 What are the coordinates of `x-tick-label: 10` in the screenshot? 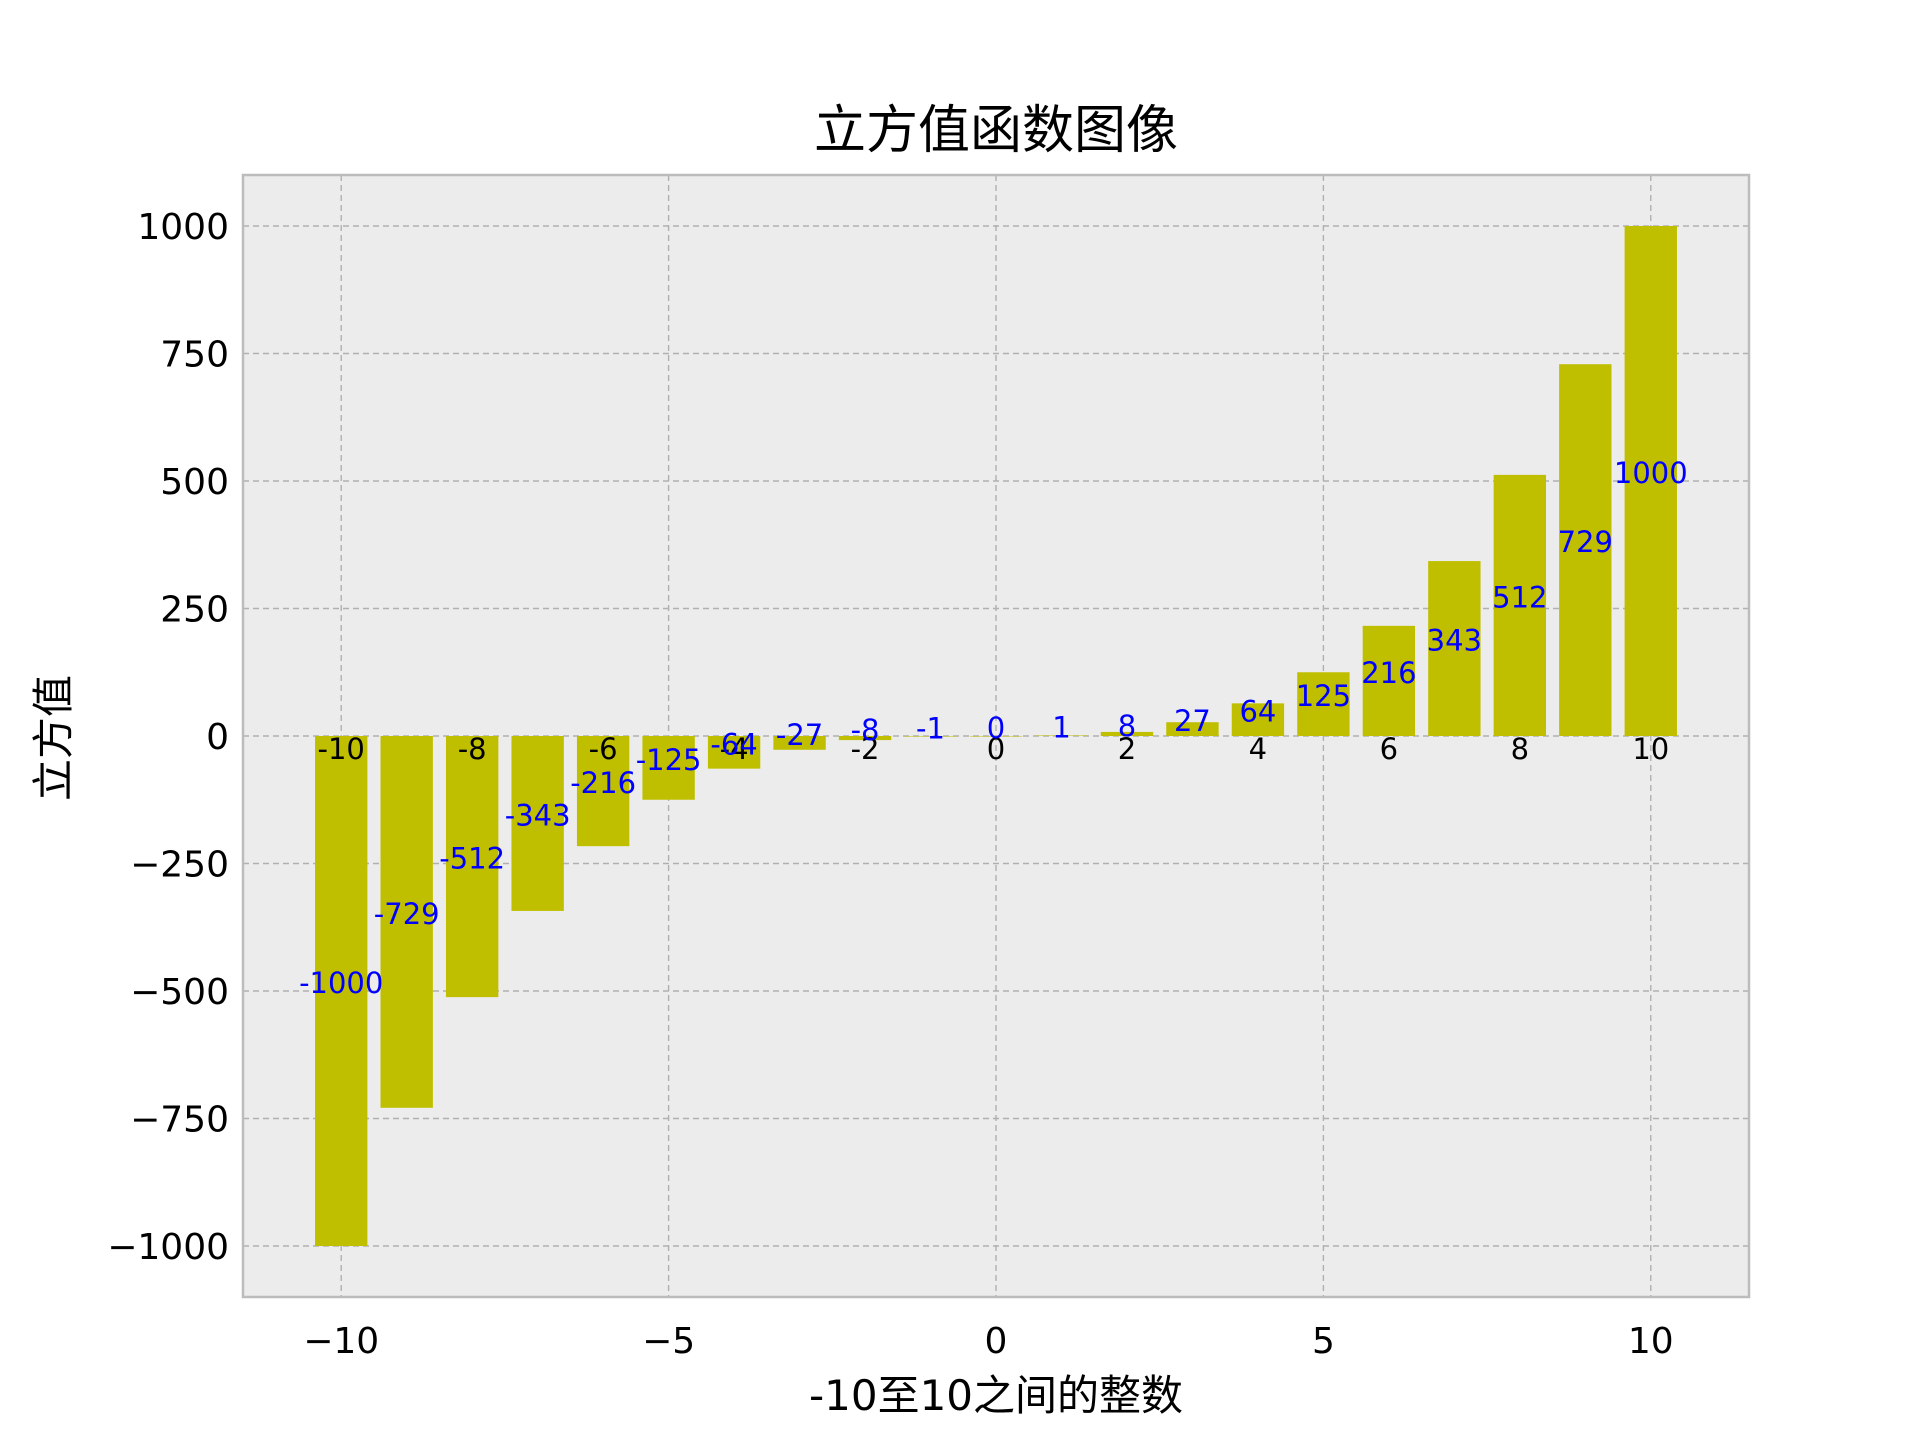 It's located at (1651, 1341).